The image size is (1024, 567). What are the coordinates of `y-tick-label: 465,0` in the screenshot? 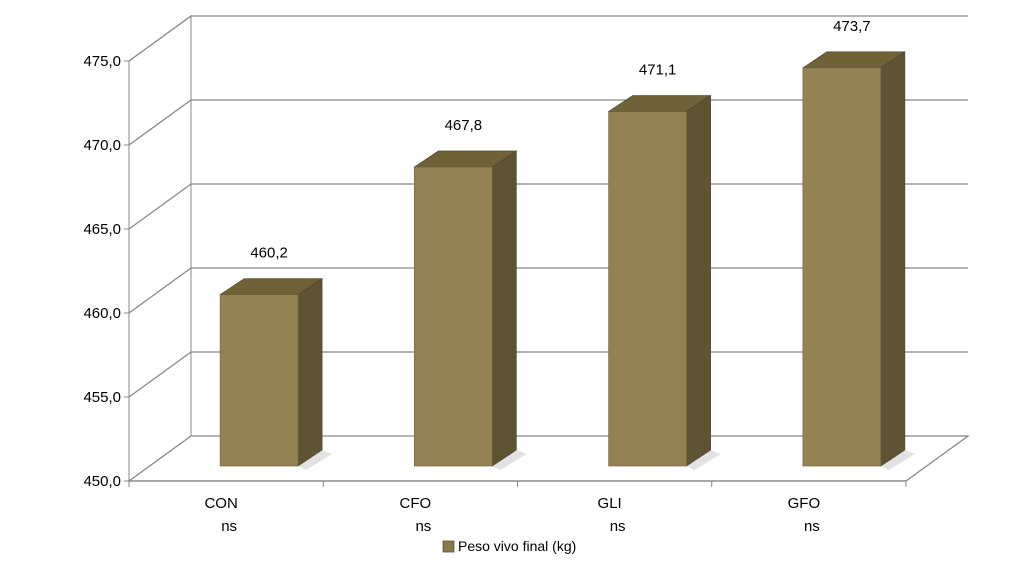 It's located at (102, 229).